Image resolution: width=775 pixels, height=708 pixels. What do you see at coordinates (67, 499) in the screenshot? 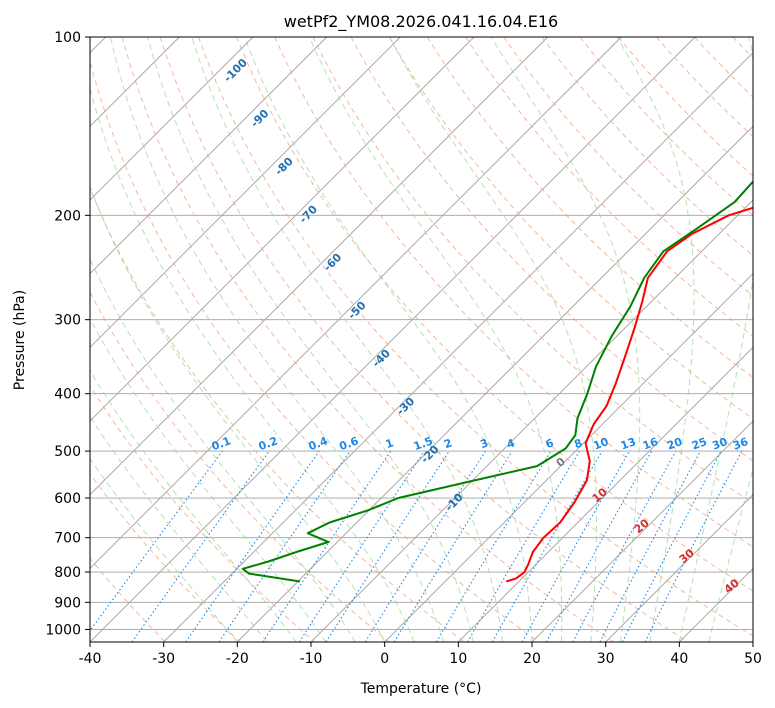
I see `y-tick-label: 600` at bounding box center [67, 499].